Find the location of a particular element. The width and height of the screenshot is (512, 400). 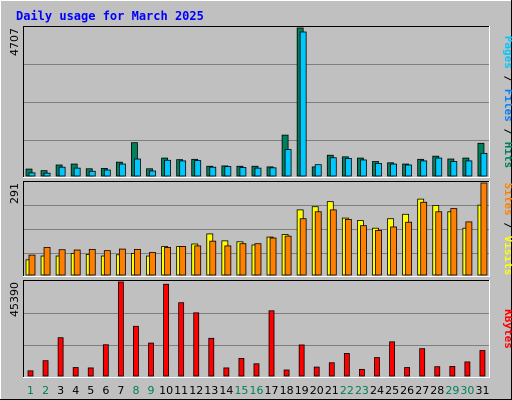

x-tick-label: 24 is located at coordinates (377, 390).